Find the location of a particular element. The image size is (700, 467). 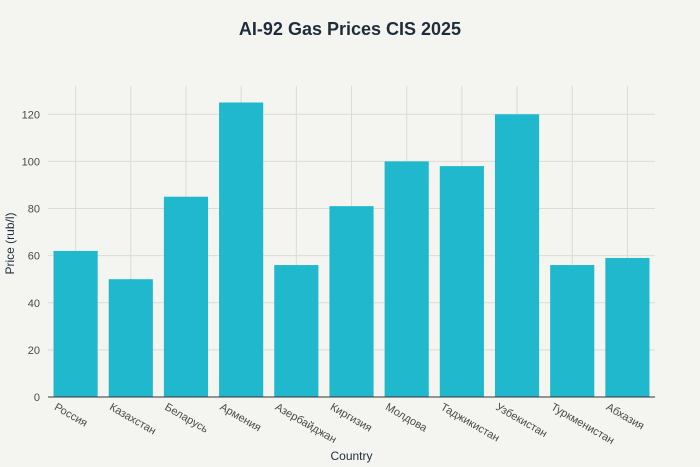

y-tick-label: 100 is located at coordinates (31, 162).